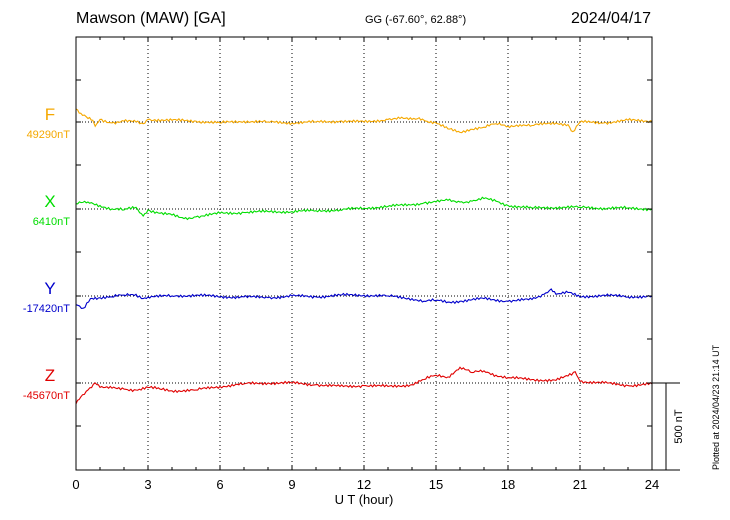 Image resolution: width=730 pixels, height=520 pixels. Describe the element at coordinates (364, 208) in the screenshot. I see `series-line-x` at that location.